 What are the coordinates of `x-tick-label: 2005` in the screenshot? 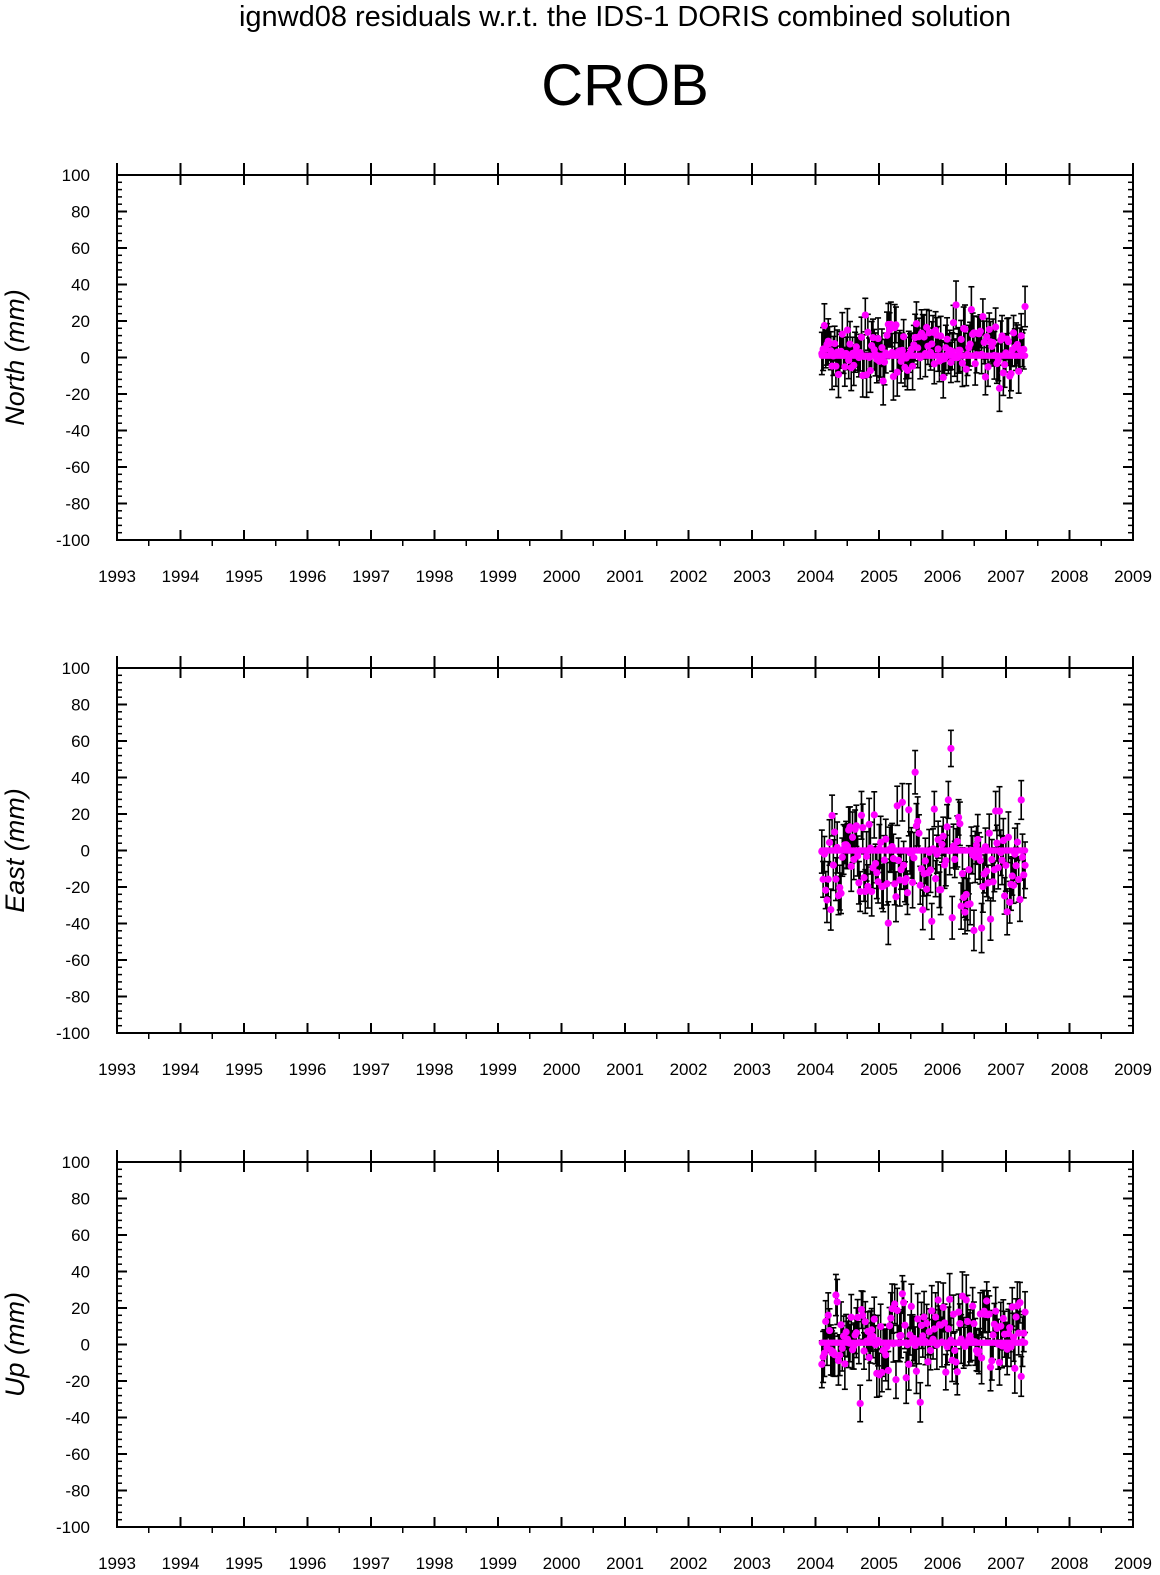 It's located at (879, 576).